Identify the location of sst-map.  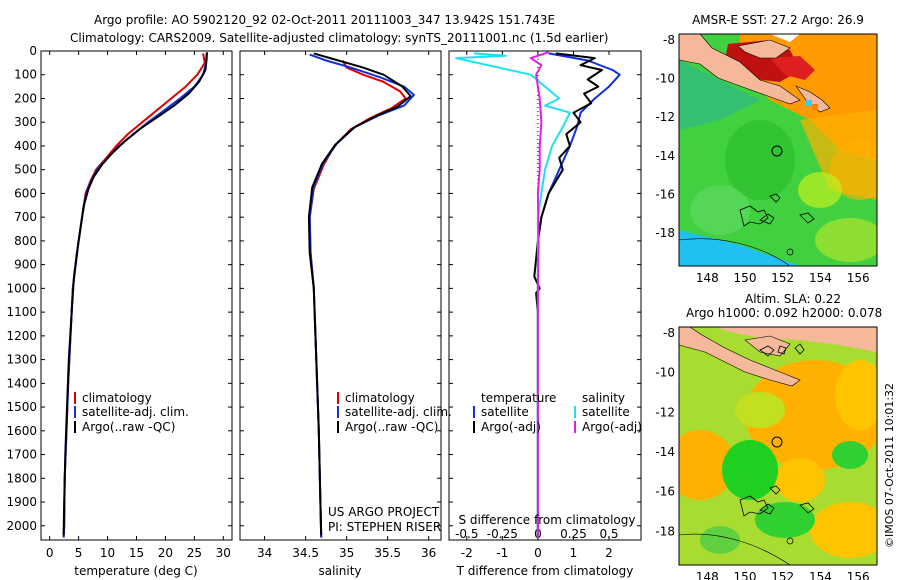
(778, 150).